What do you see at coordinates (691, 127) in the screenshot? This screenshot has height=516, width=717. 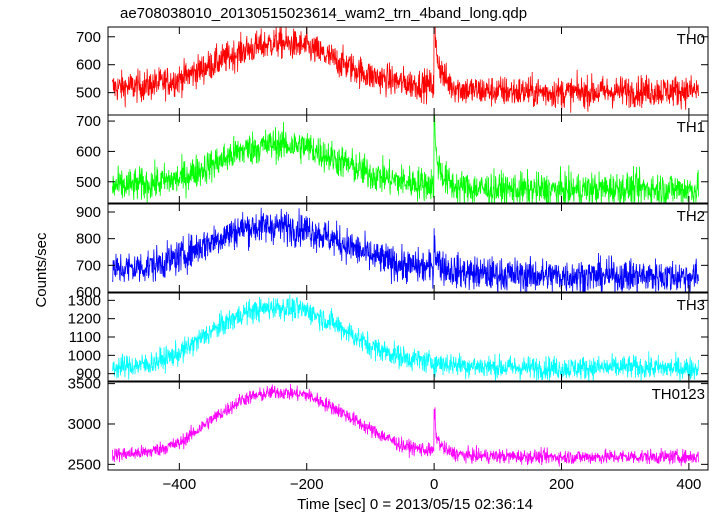 I see `panel-label-th1: TH1` at bounding box center [691, 127].